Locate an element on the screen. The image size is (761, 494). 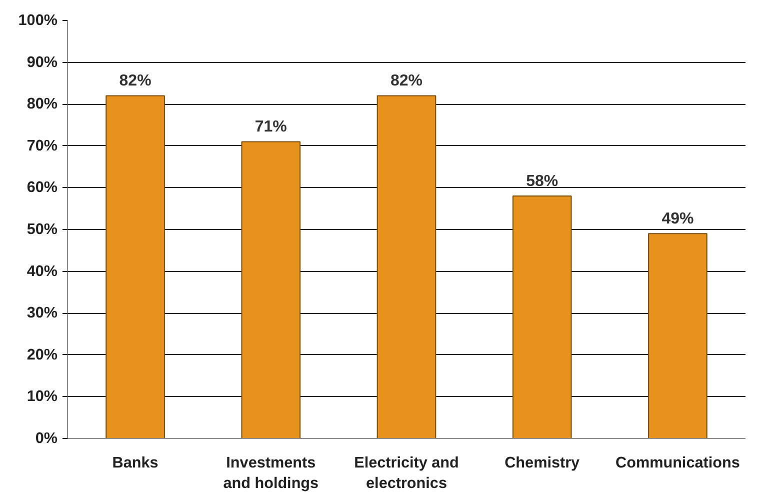
x-tick-label: Investments and holdings is located at coordinates (271, 473).